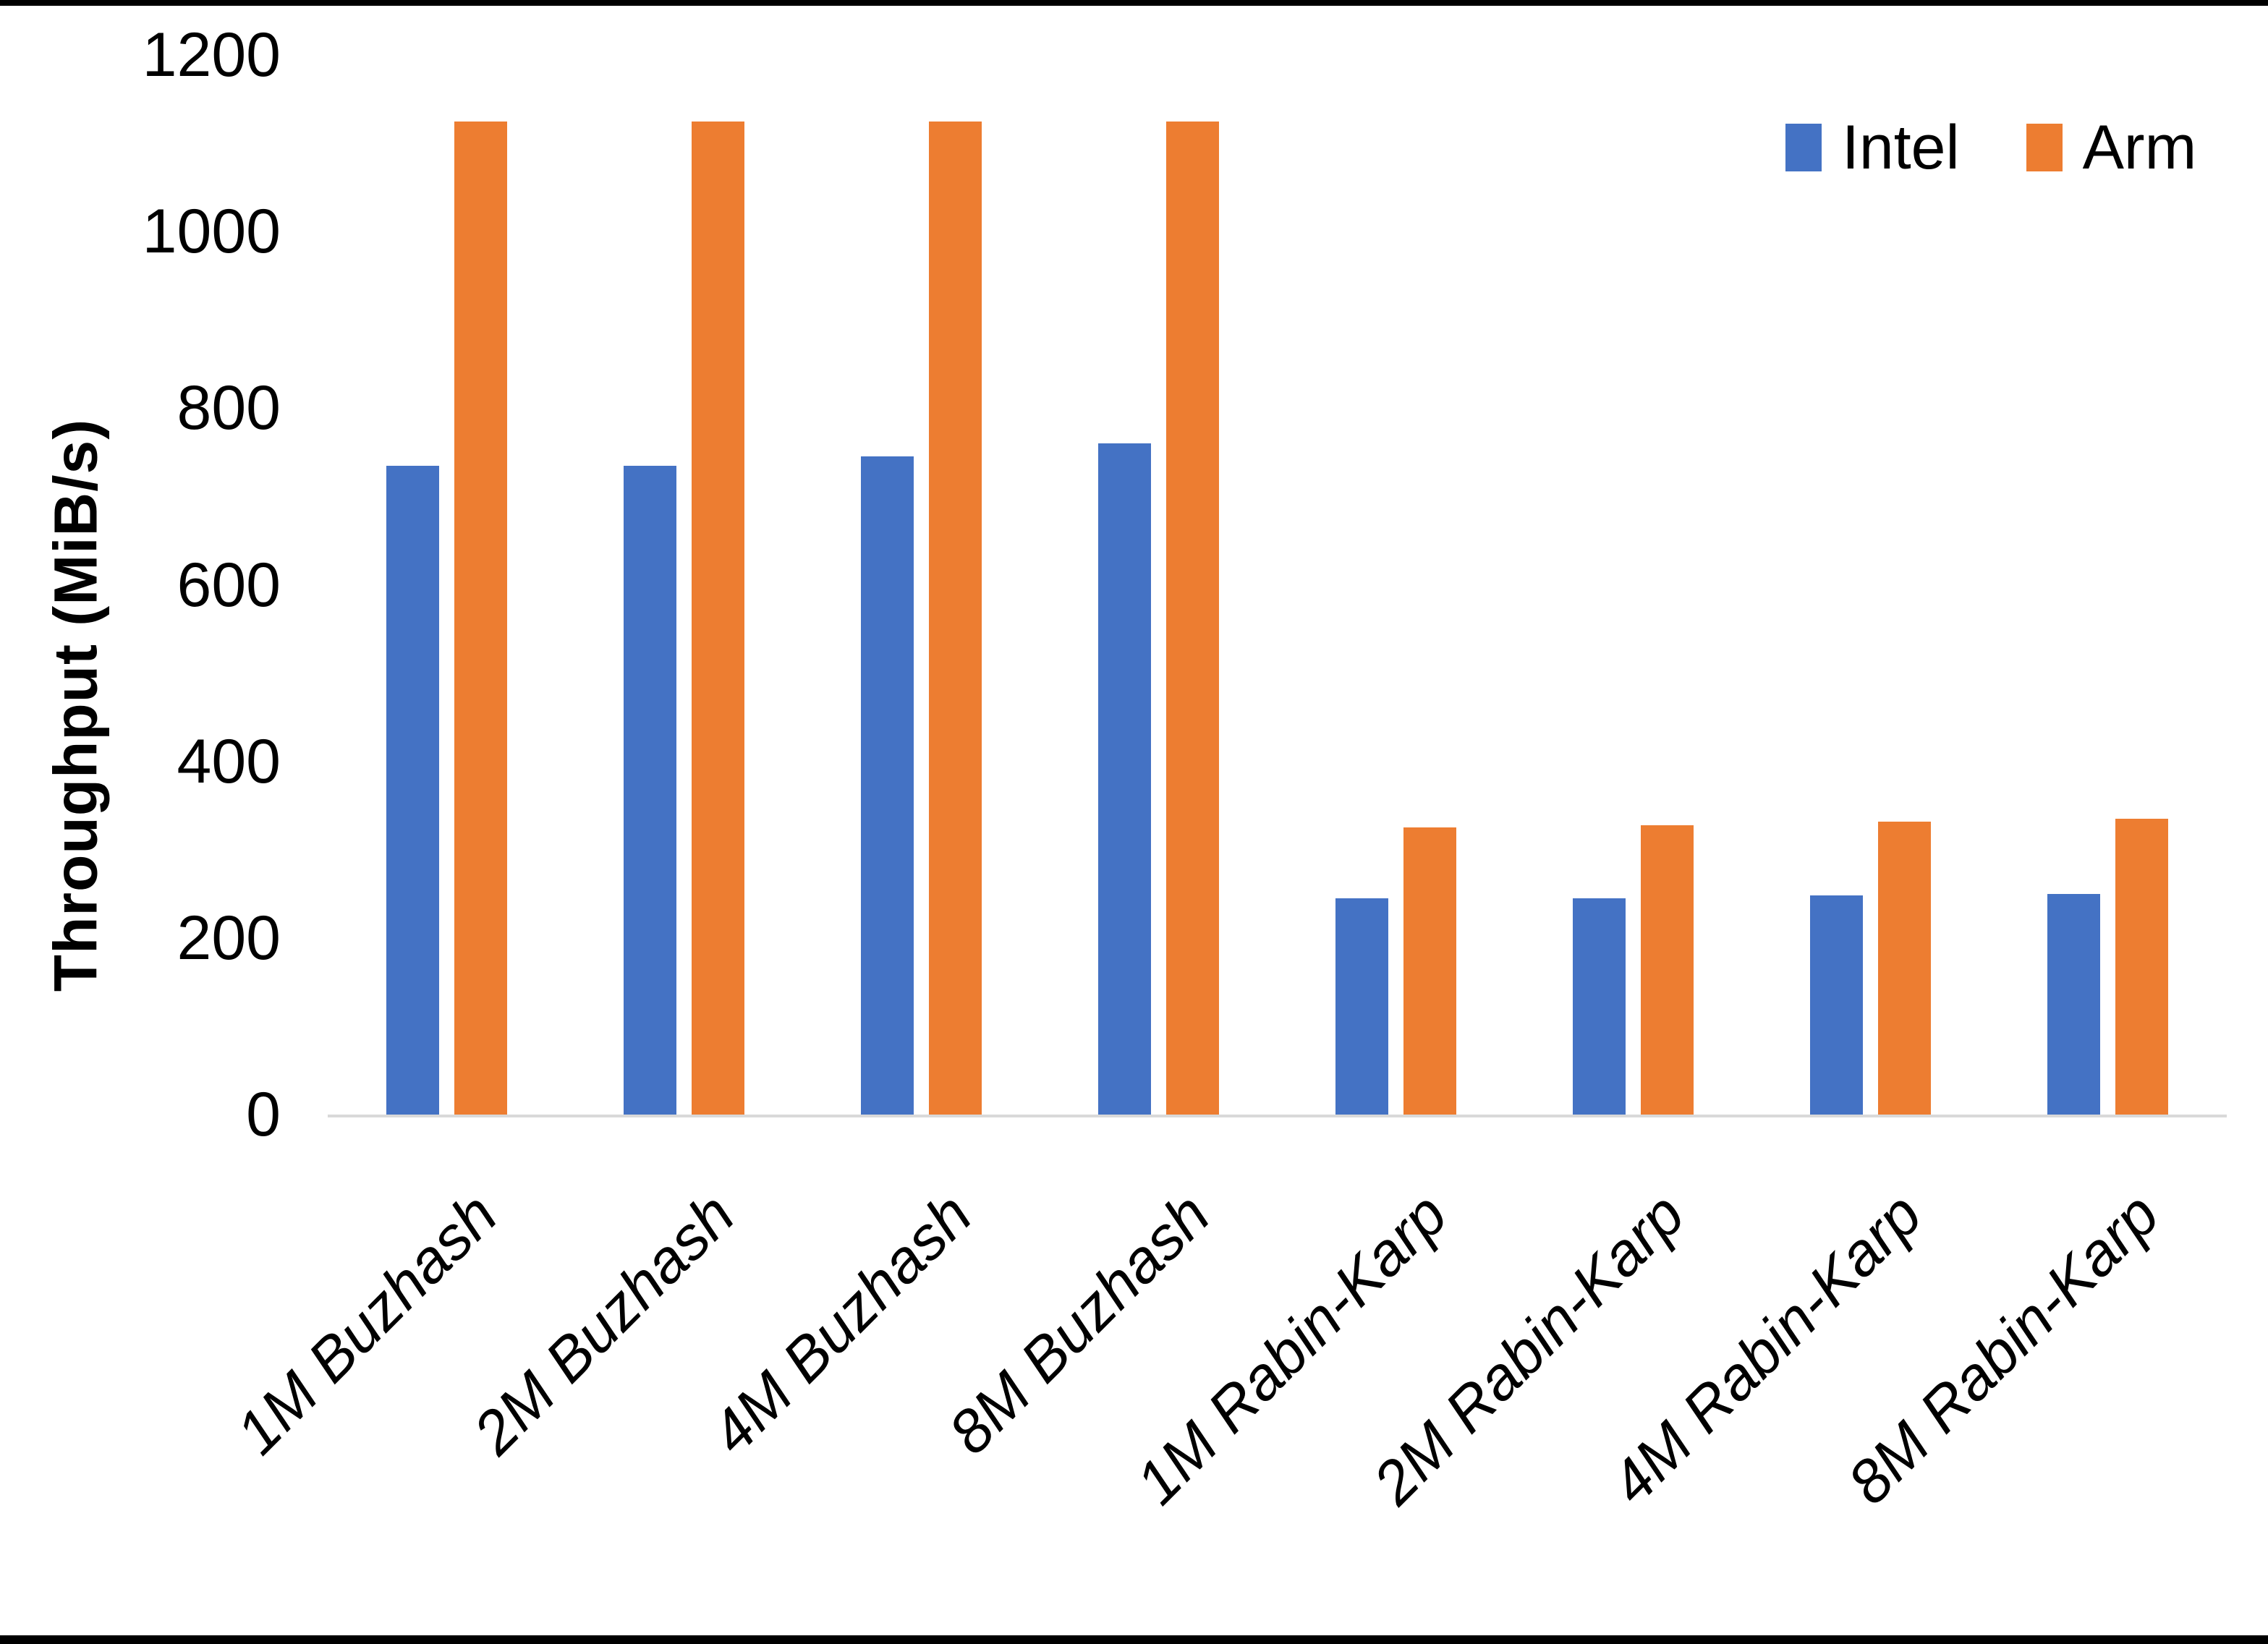 The width and height of the screenshot is (2268, 1644). I want to click on legend-item-arm: Arm, so click(2111, 147).